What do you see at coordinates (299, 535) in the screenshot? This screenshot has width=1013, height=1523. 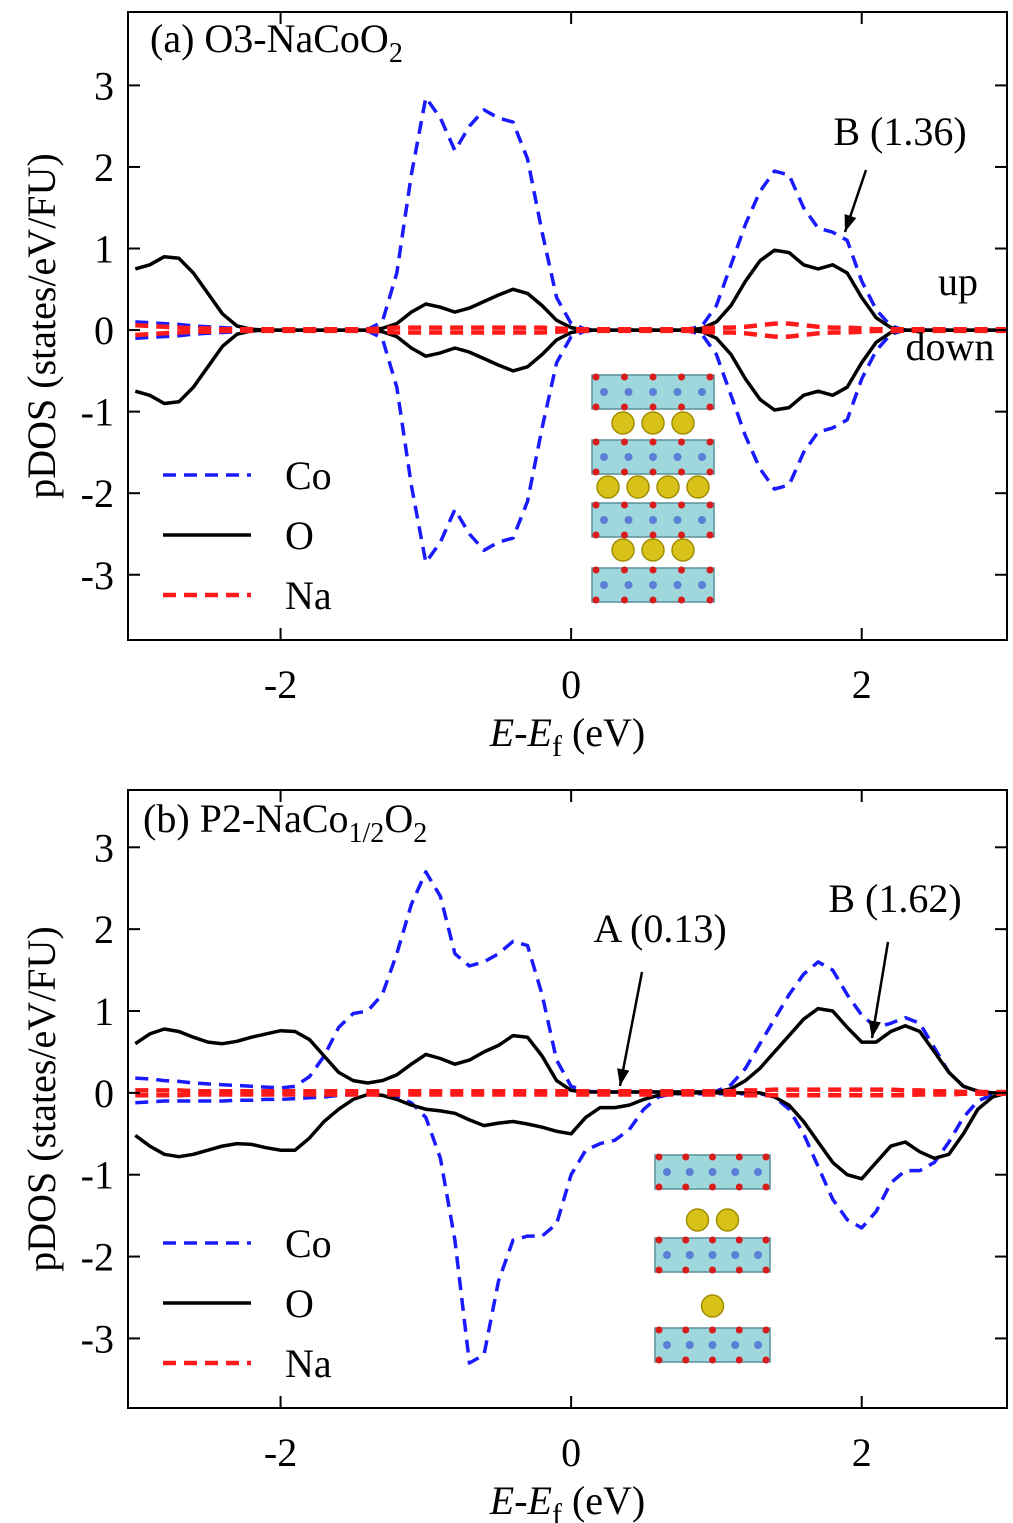 I see `legend-label: O` at bounding box center [299, 535].